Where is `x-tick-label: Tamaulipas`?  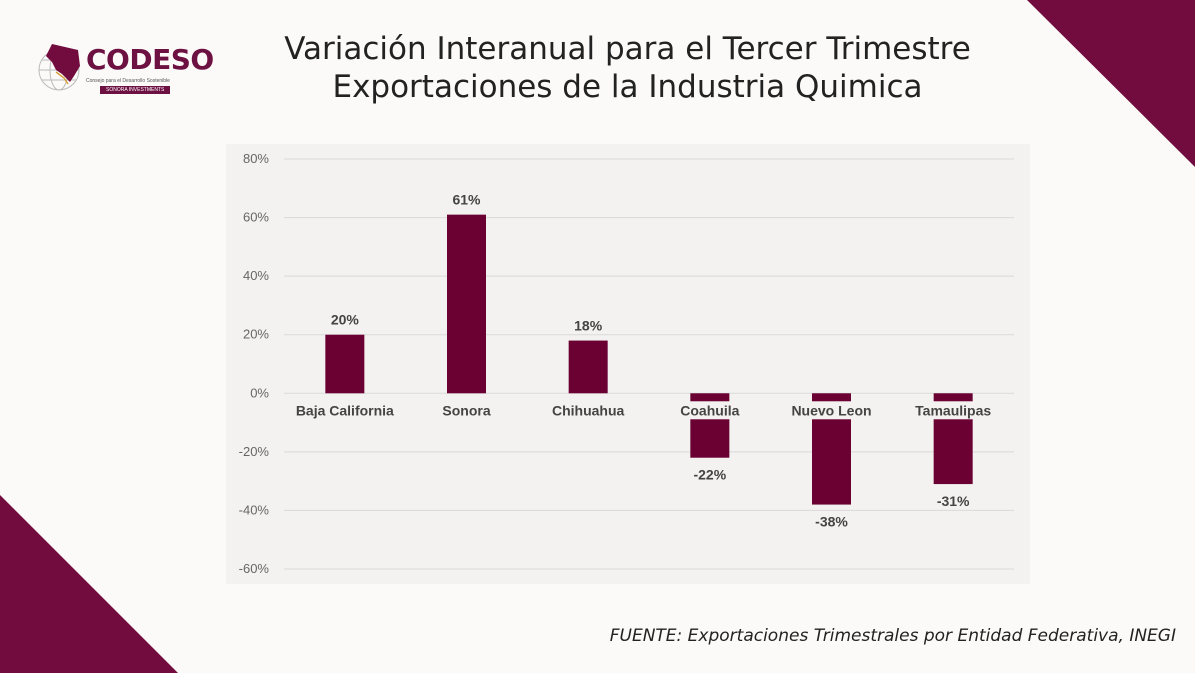 x-tick-label: Tamaulipas is located at coordinates (953, 410).